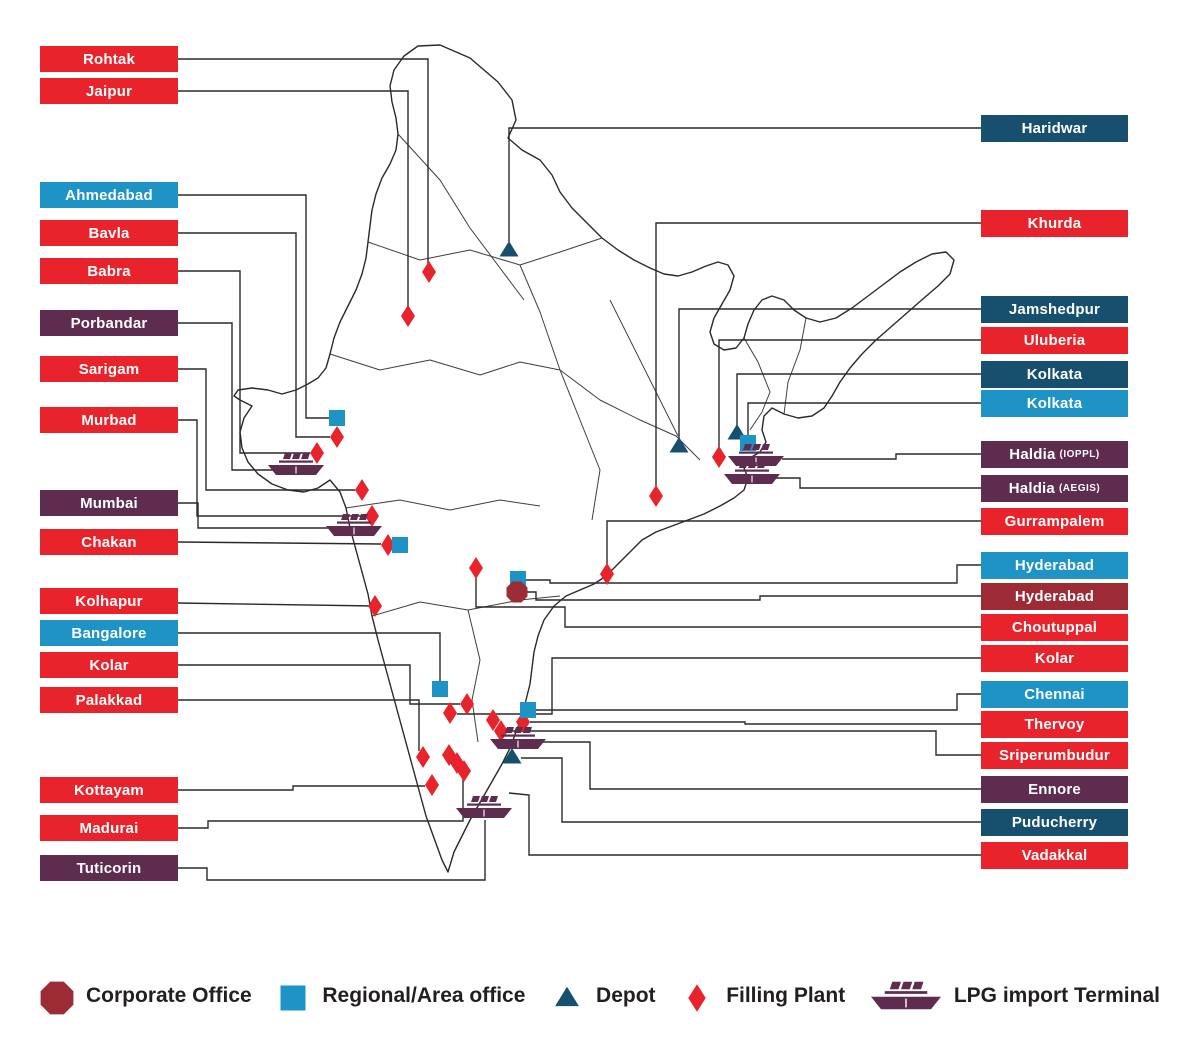 The image size is (1190, 1044). I want to click on right-label-ennore: Ennore, so click(1054, 789).